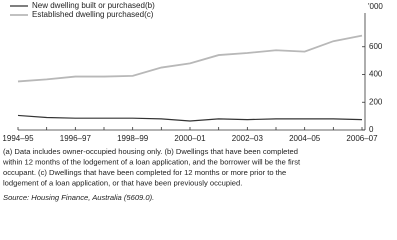 The width and height of the screenshot is (397, 240). What do you see at coordinates (76, 138) in the screenshot?
I see `x-tick-label: 1996–97` at bounding box center [76, 138].